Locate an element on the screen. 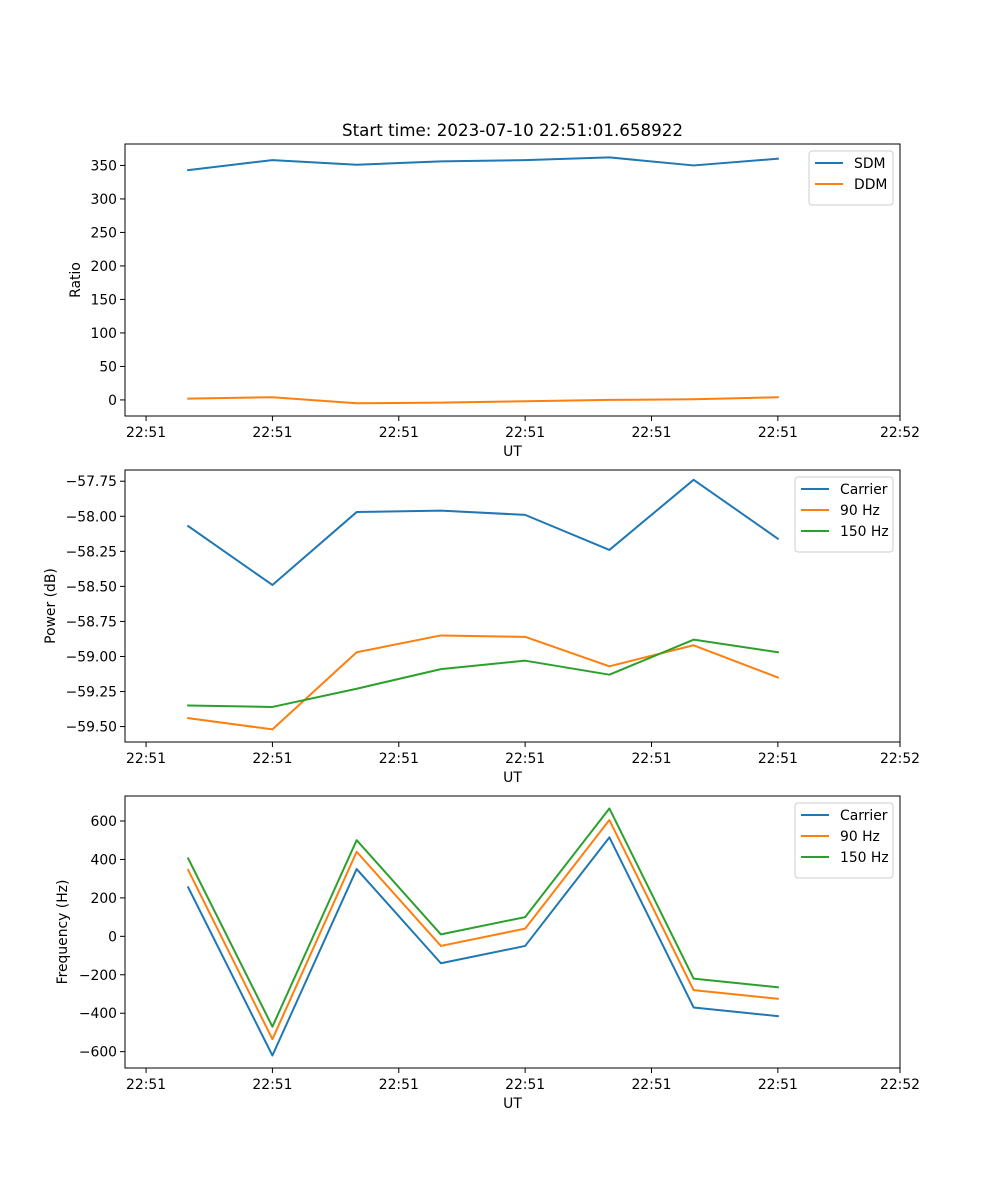  y-tick-label: −58.75 is located at coordinates (91, 622).